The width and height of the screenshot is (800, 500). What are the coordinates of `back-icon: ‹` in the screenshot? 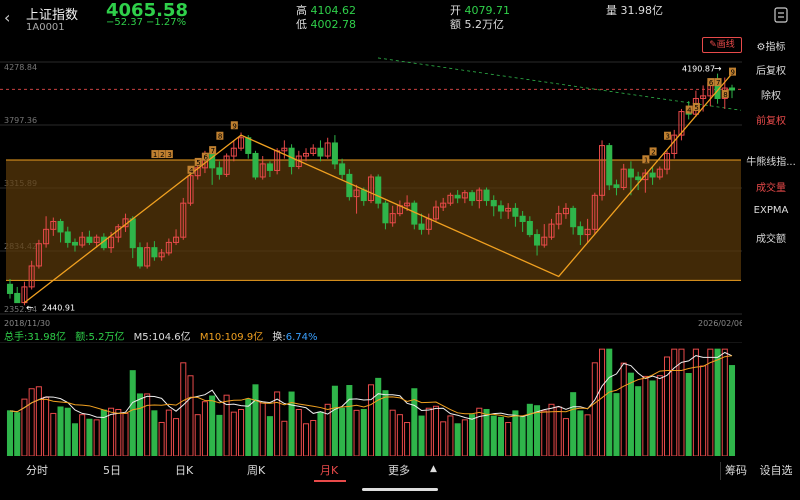 It's located at (7, 17).